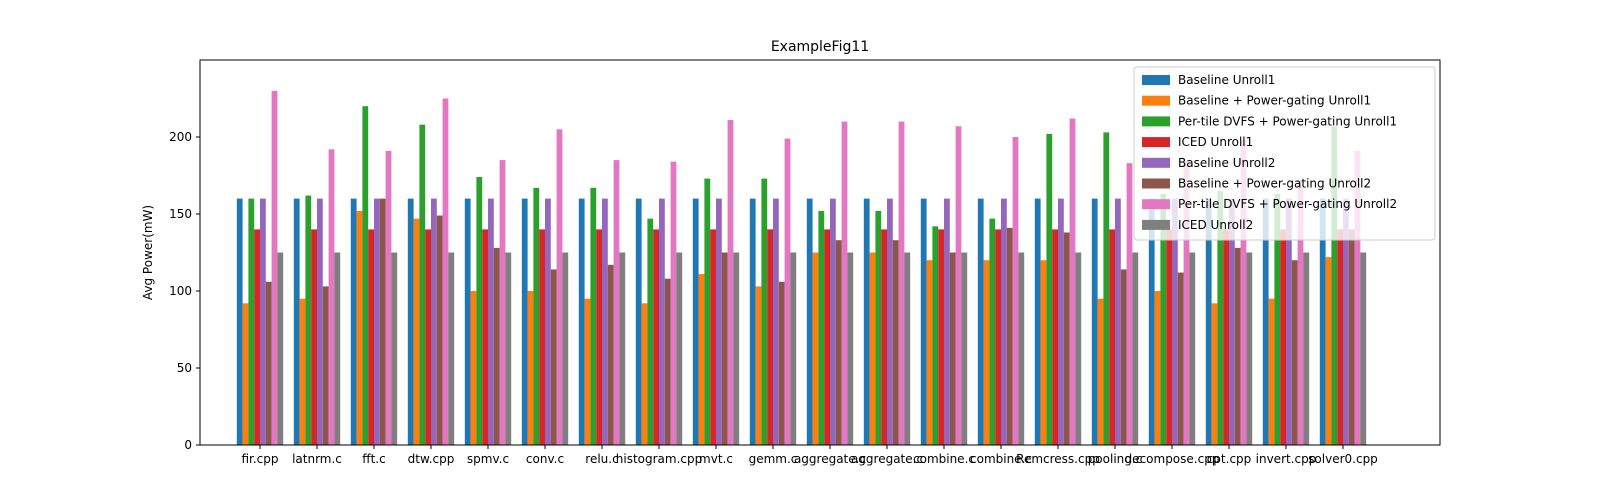  Describe the element at coordinates (716, 459) in the screenshot. I see `x-tick-label-8: mvt.c` at that location.